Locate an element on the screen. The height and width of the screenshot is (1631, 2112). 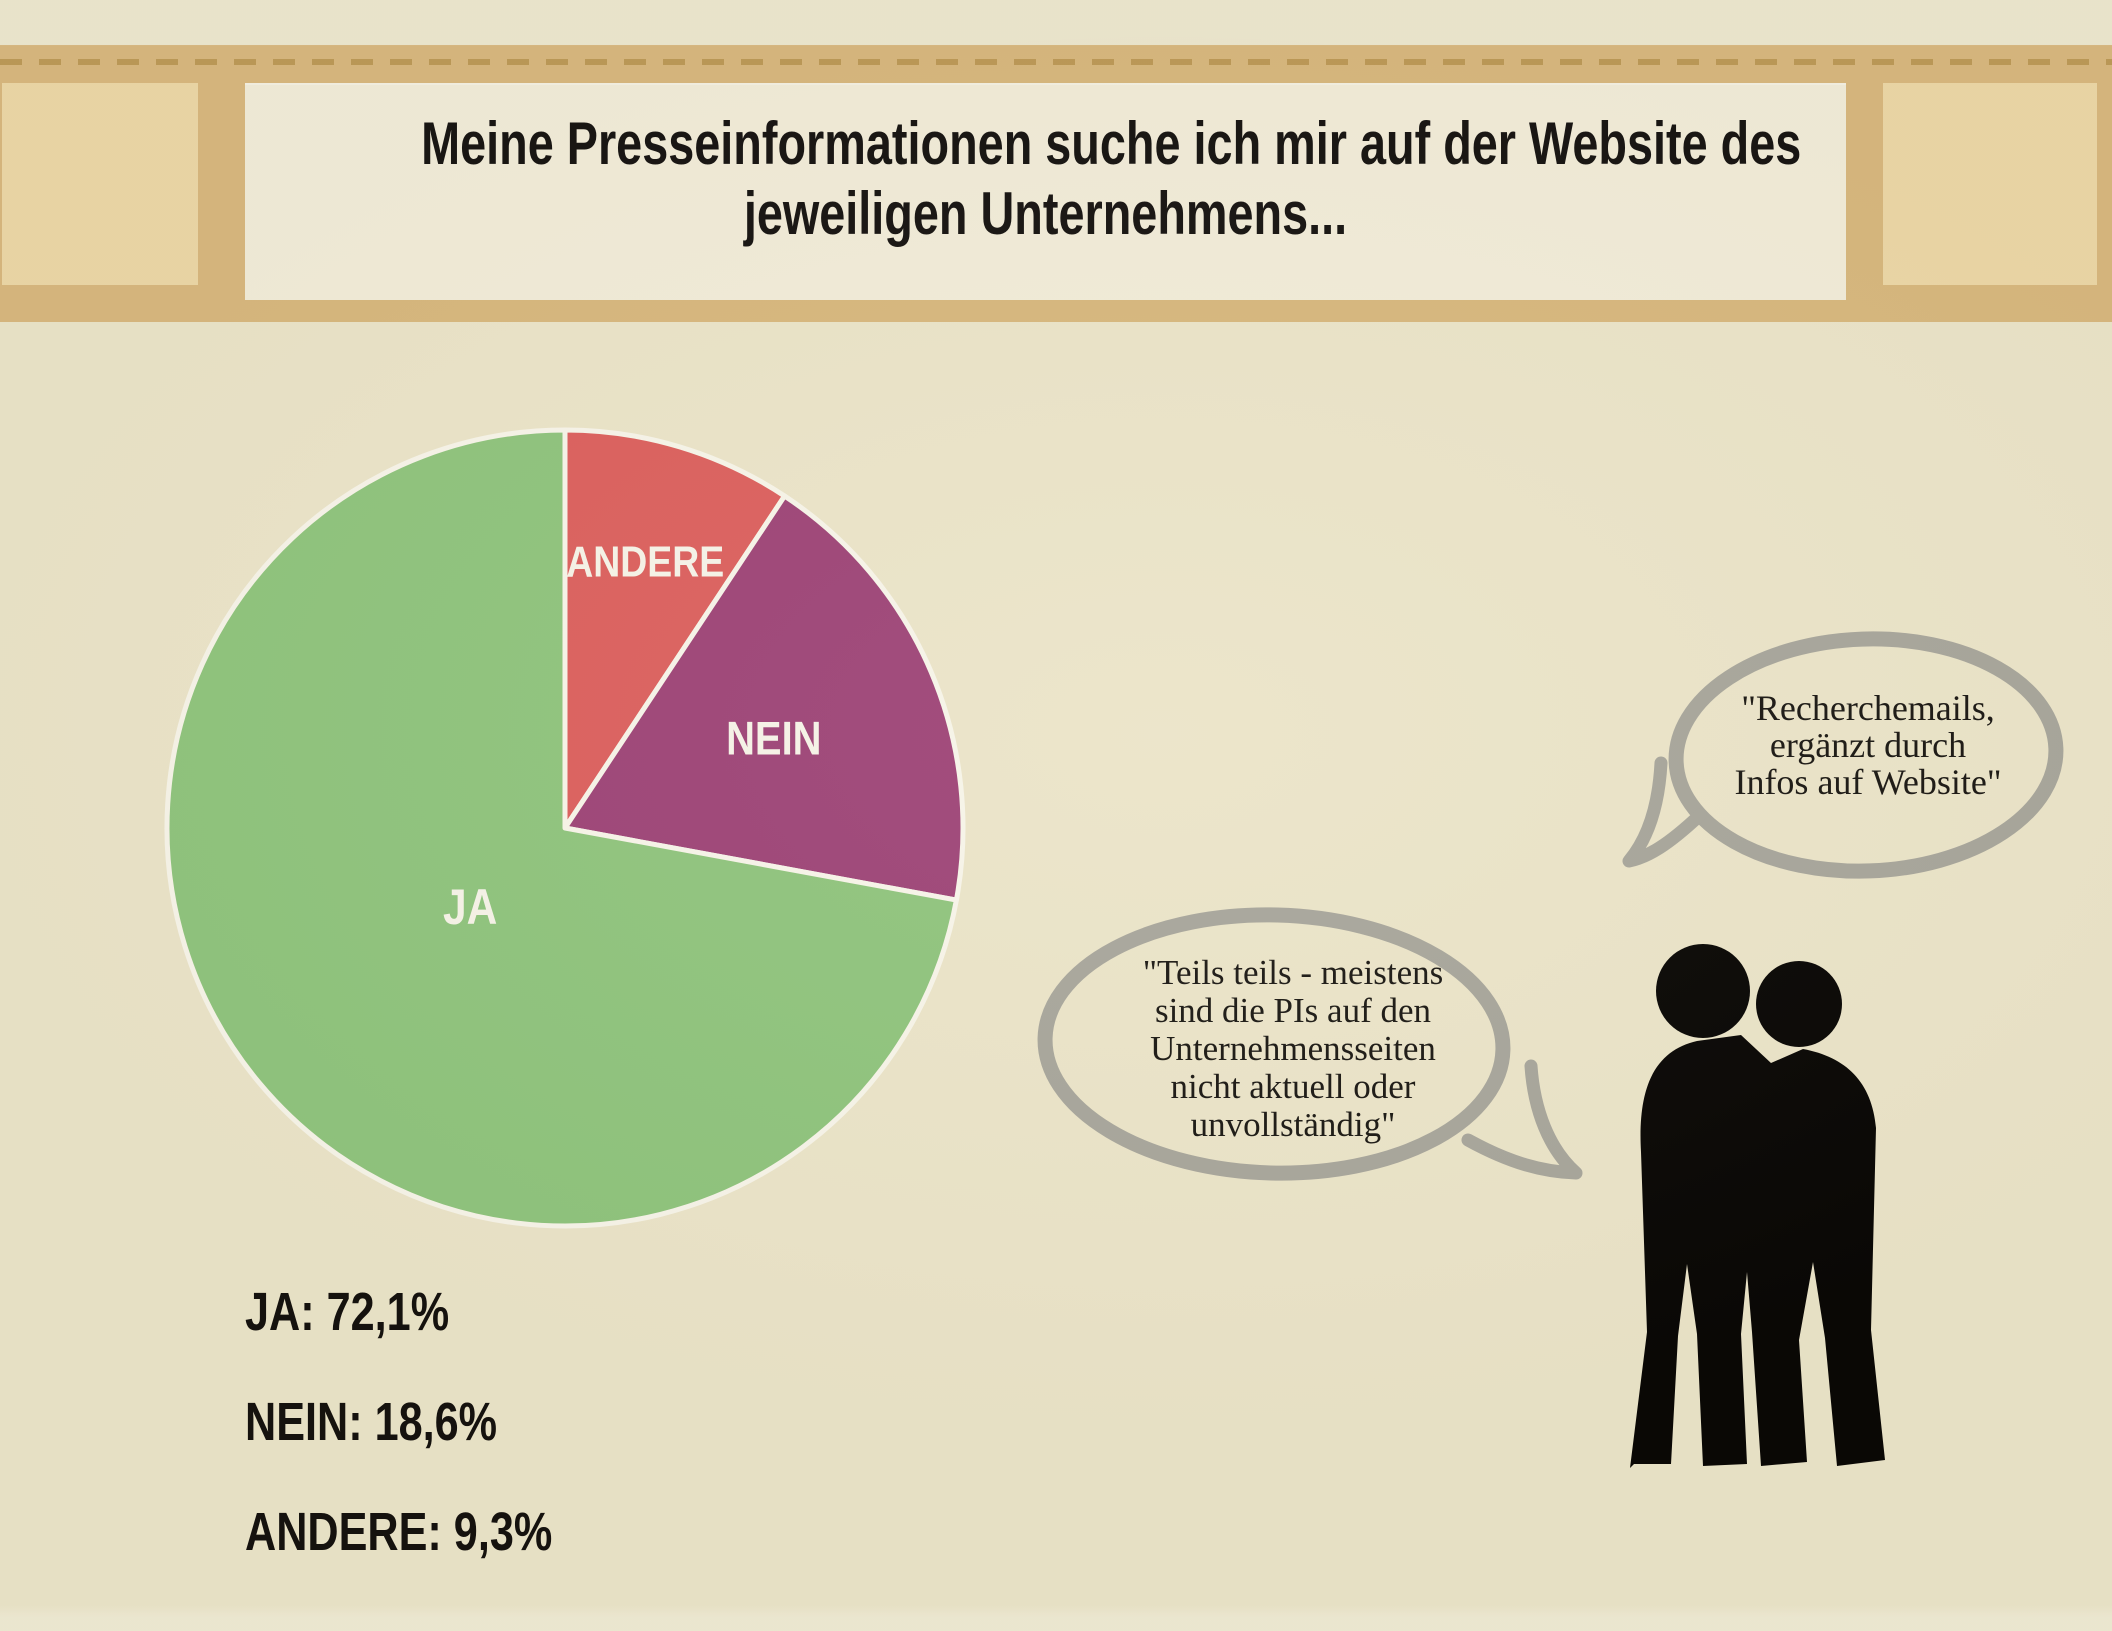
two-people-silhouette-illustration is located at coordinates (1757, 1206).